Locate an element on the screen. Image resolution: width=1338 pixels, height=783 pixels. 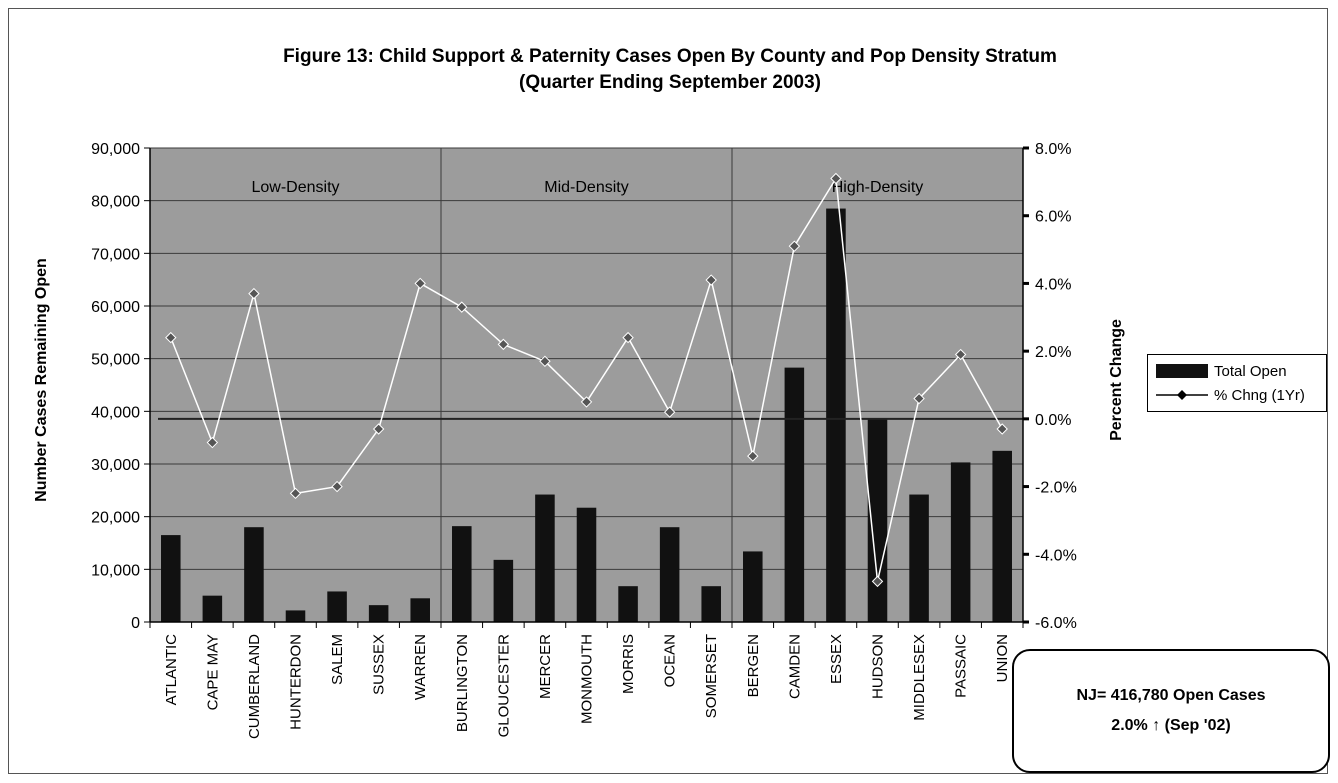
x-tick-label: GLOUCESTER is located at coordinates (503, 686).